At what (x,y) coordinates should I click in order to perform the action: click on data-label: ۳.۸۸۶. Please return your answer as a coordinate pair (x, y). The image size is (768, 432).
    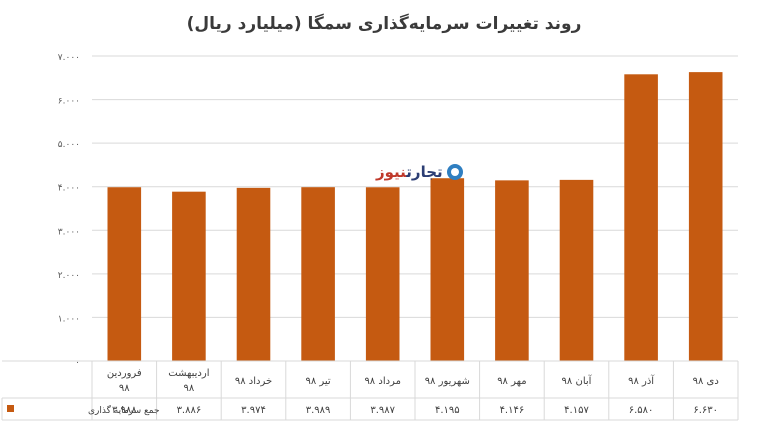
    Looking at the image, I should click on (189, 410).